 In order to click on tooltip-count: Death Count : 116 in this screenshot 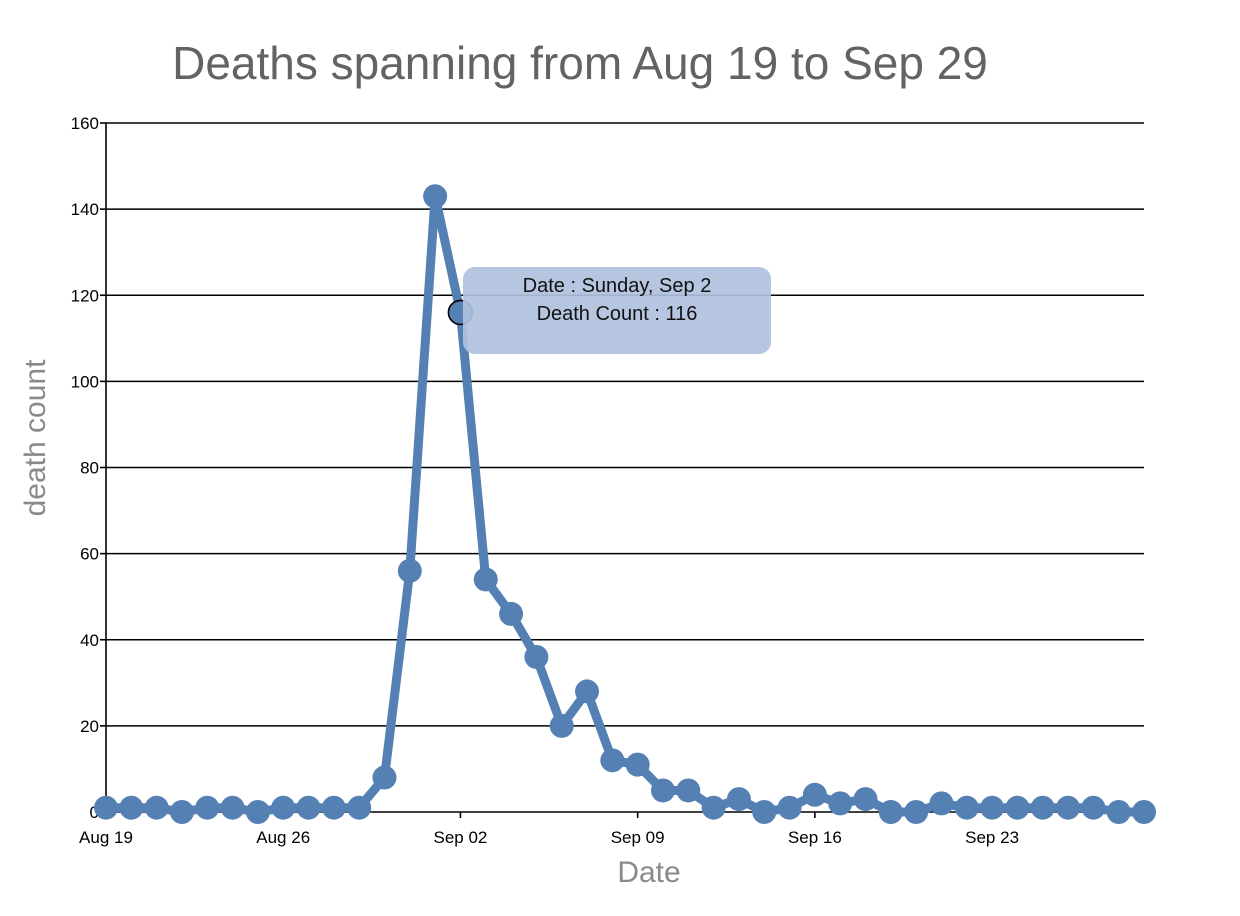, I will do `click(617, 314)`.